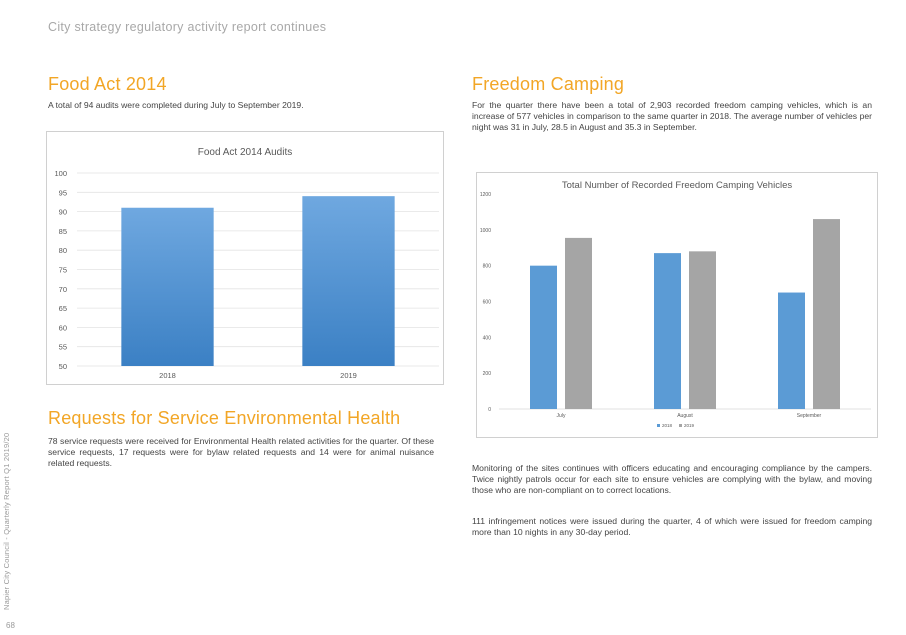  Describe the element at coordinates (667, 425) in the screenshot. I see `legend-label: 2018` at that location.